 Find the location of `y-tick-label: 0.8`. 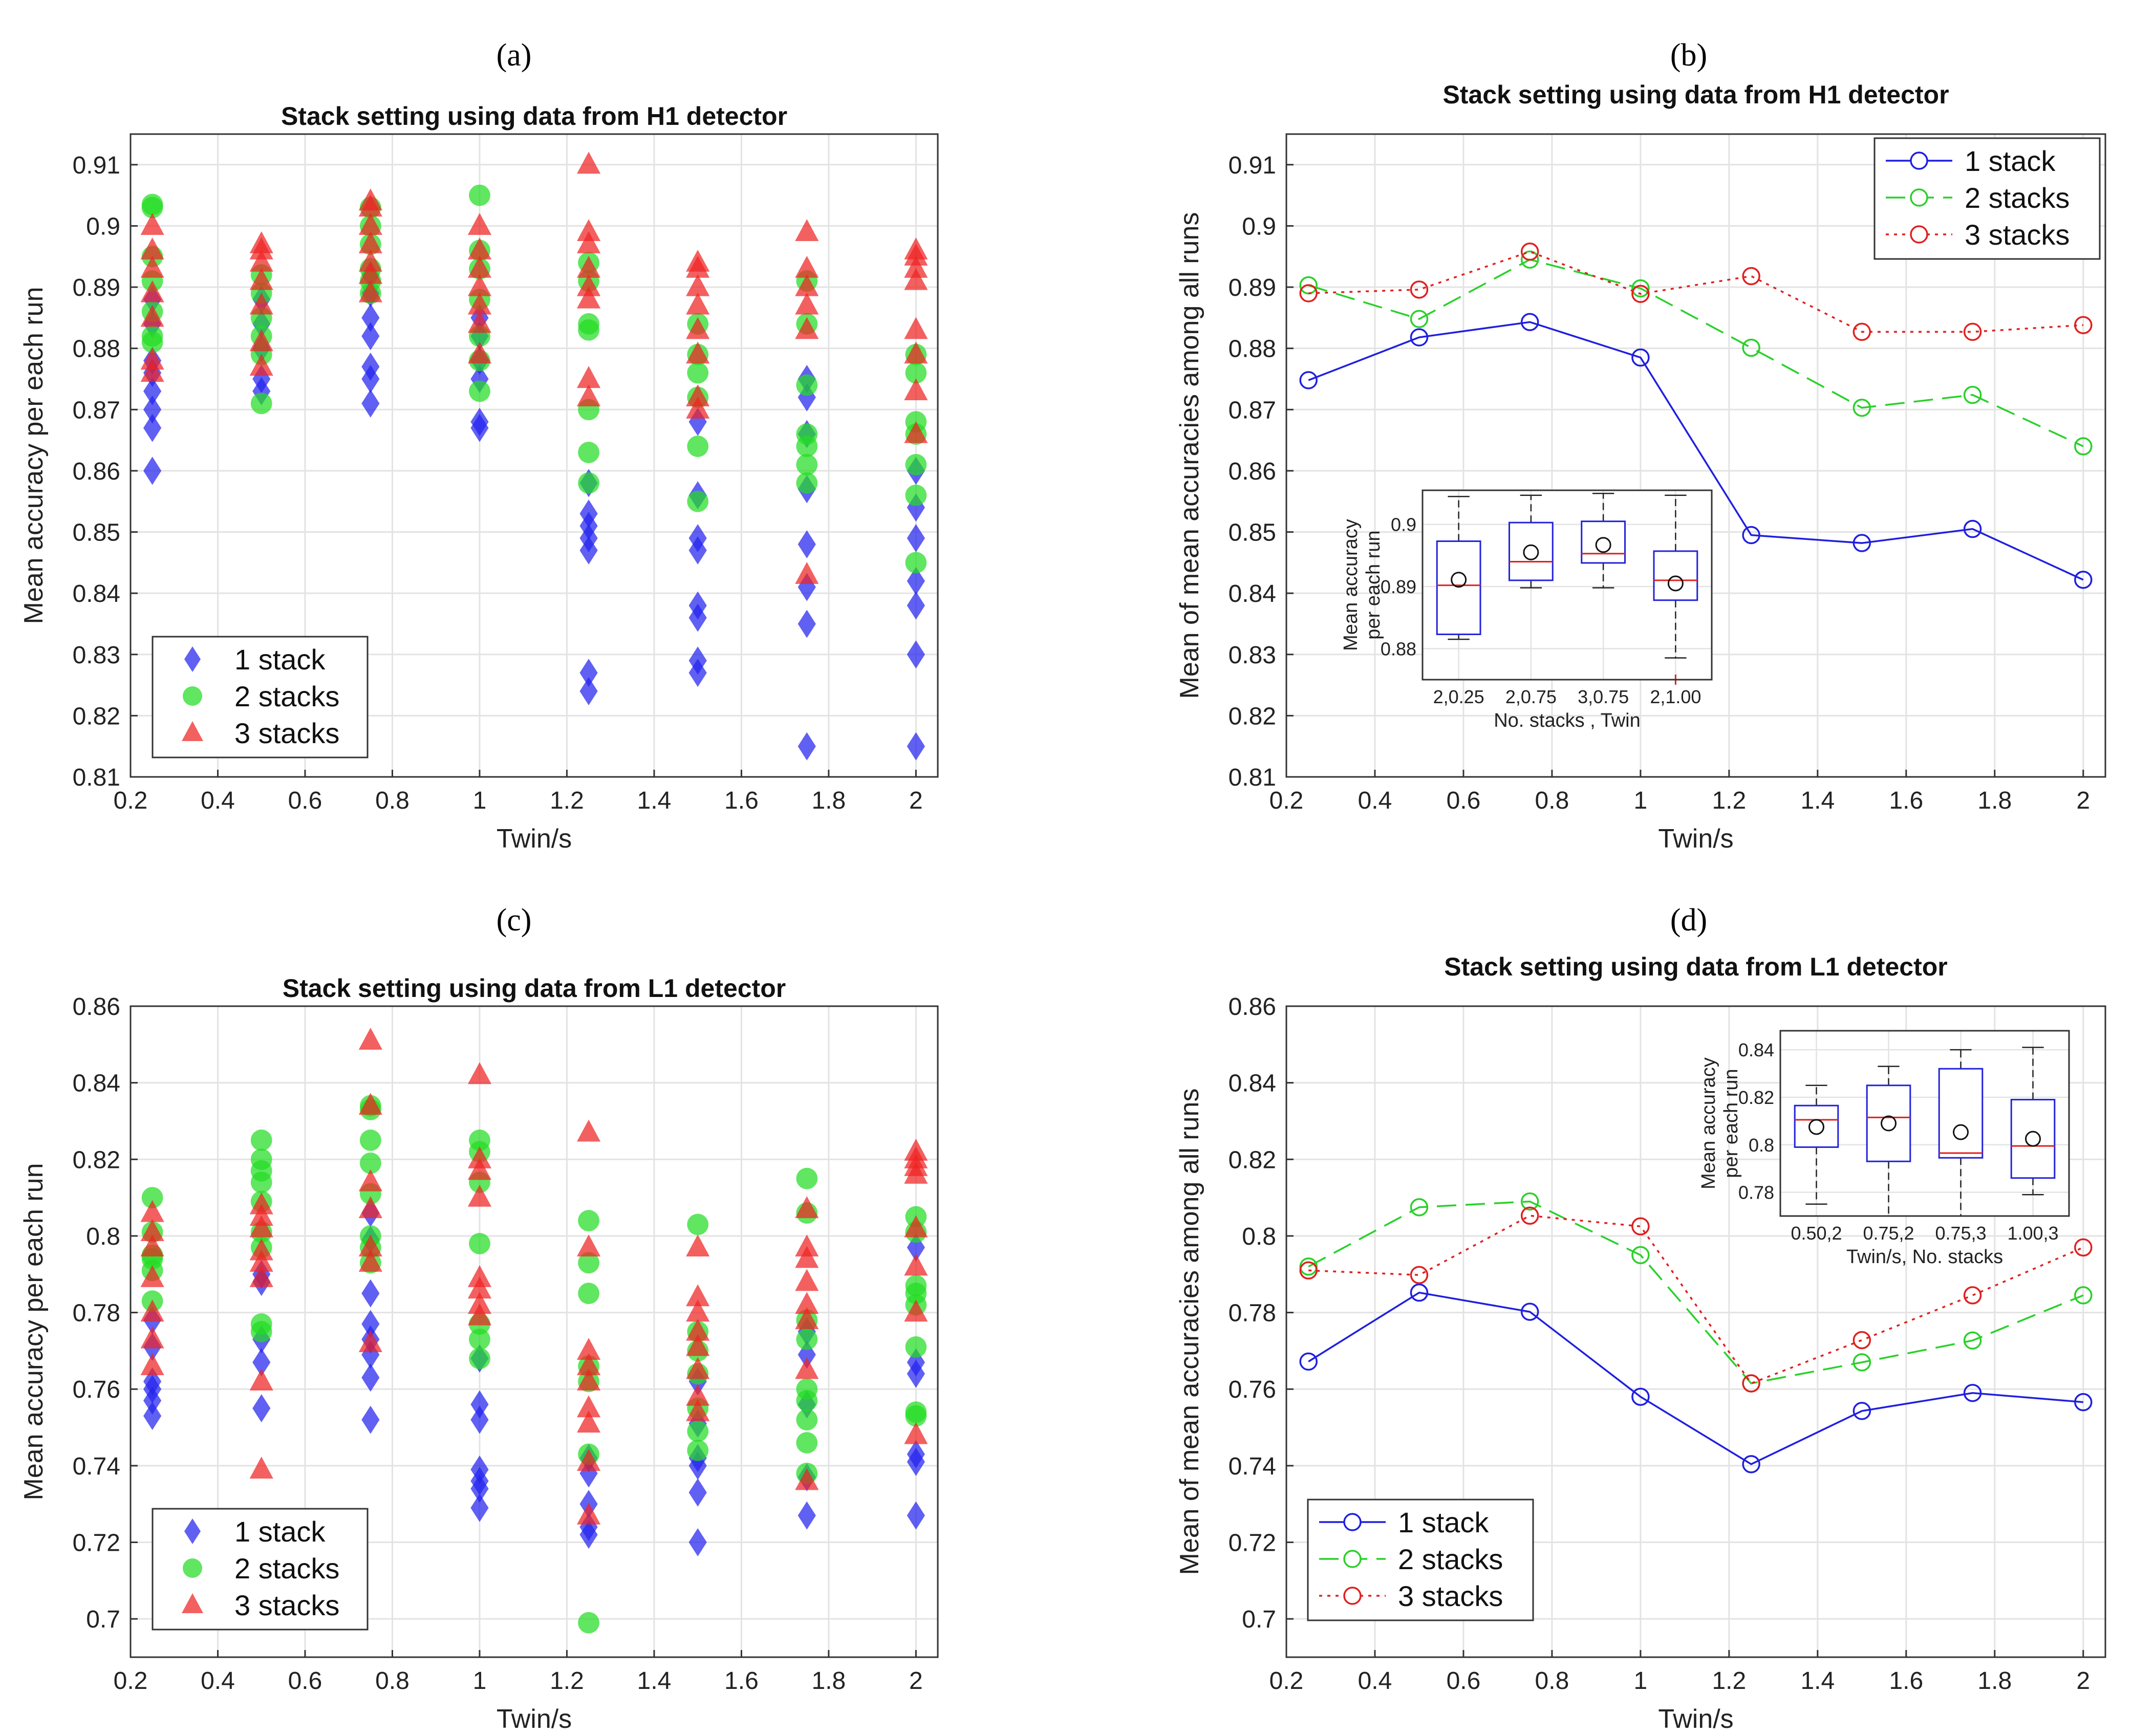

y-tick-label: 0.8 is located at coordinates (1259, 1237).